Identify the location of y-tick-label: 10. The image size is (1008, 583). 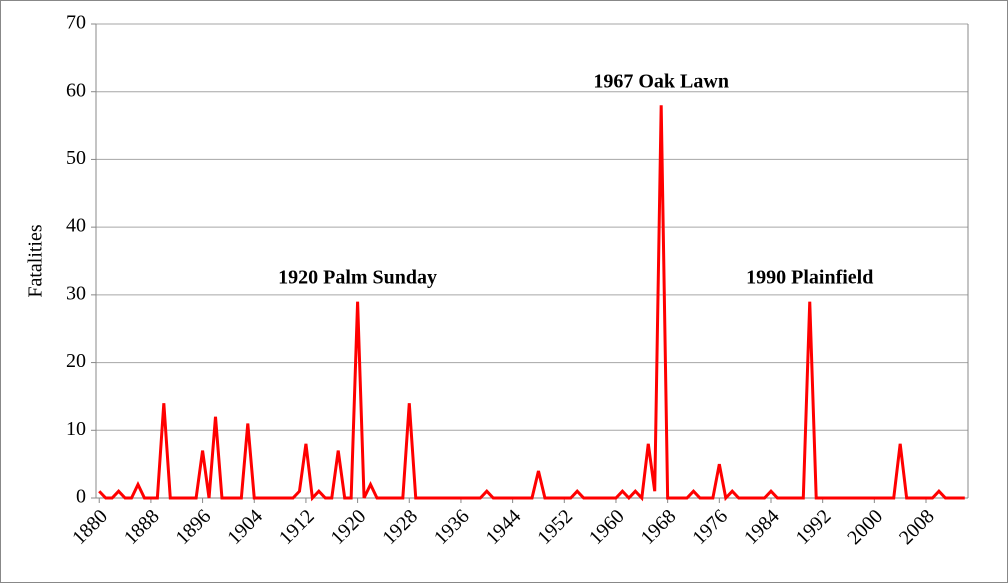
(76, 429).